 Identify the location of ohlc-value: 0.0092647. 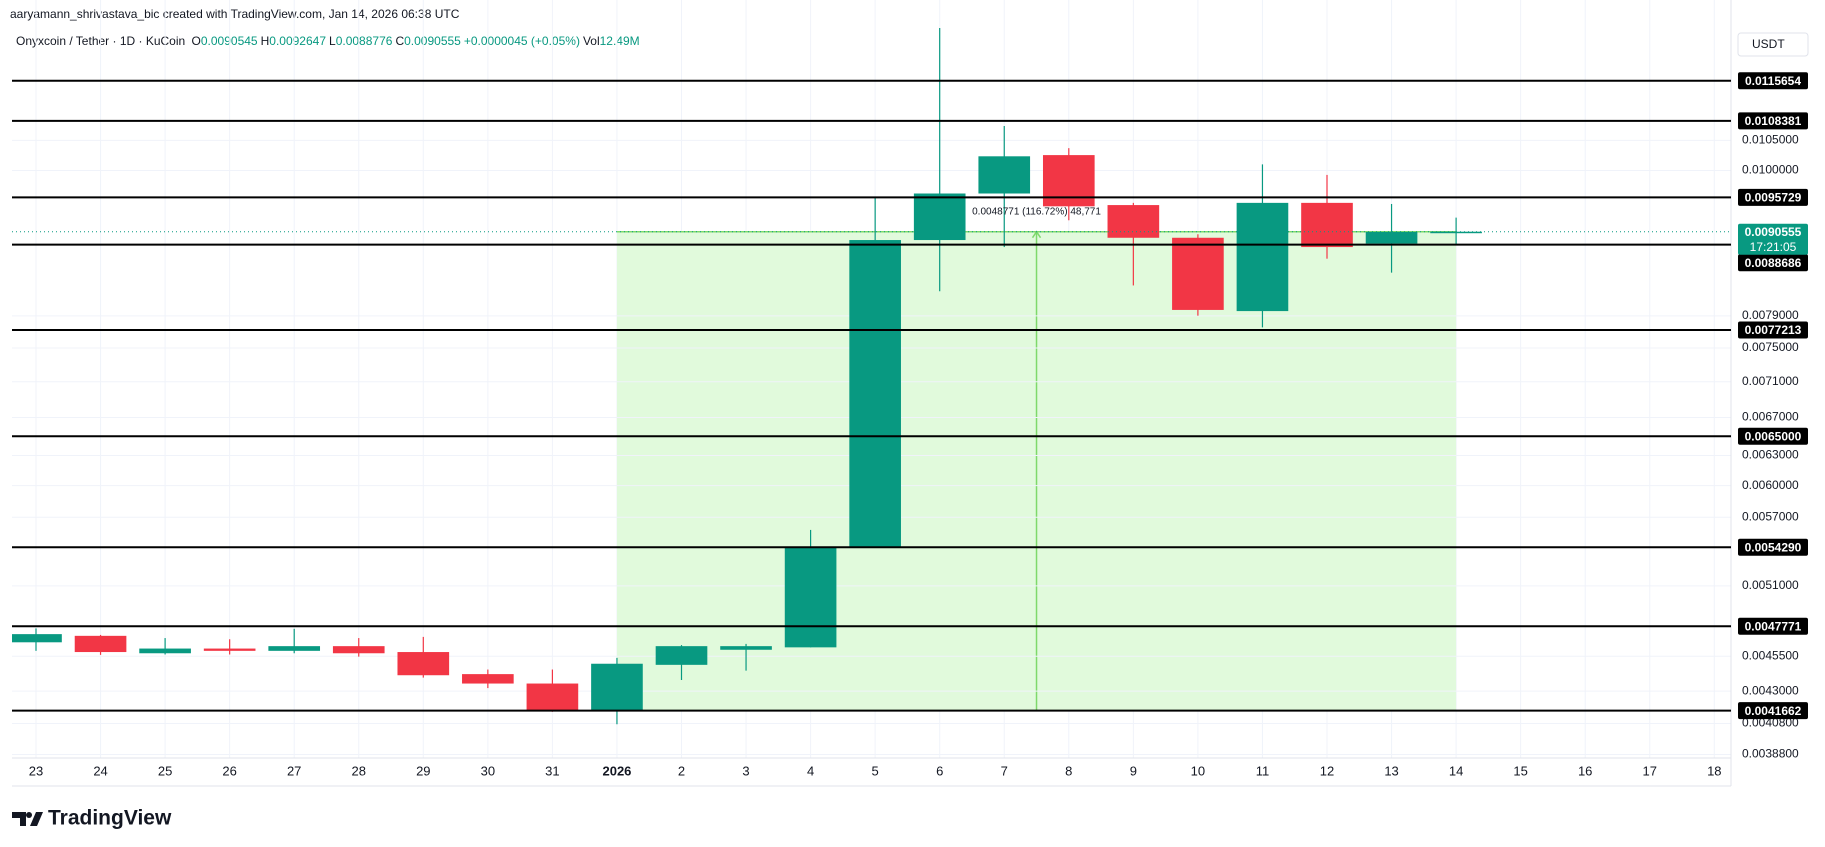
(298, 41).